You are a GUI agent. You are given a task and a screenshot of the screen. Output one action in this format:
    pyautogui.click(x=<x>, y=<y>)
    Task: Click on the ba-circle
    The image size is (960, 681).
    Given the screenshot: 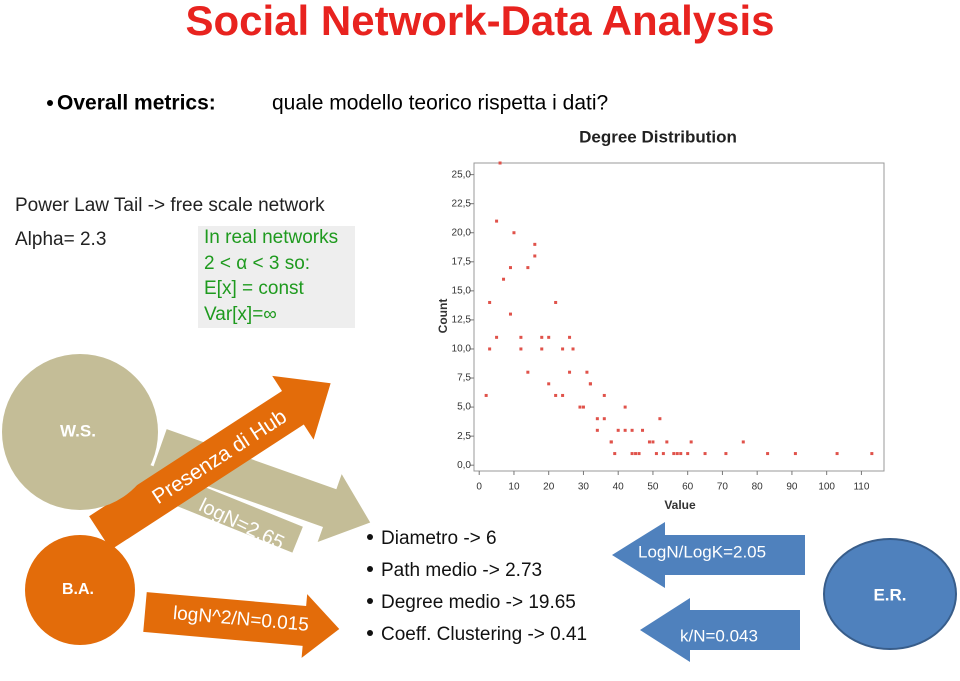 What is the action you would take?
    pyautogui.click(x=80, y=590)
    